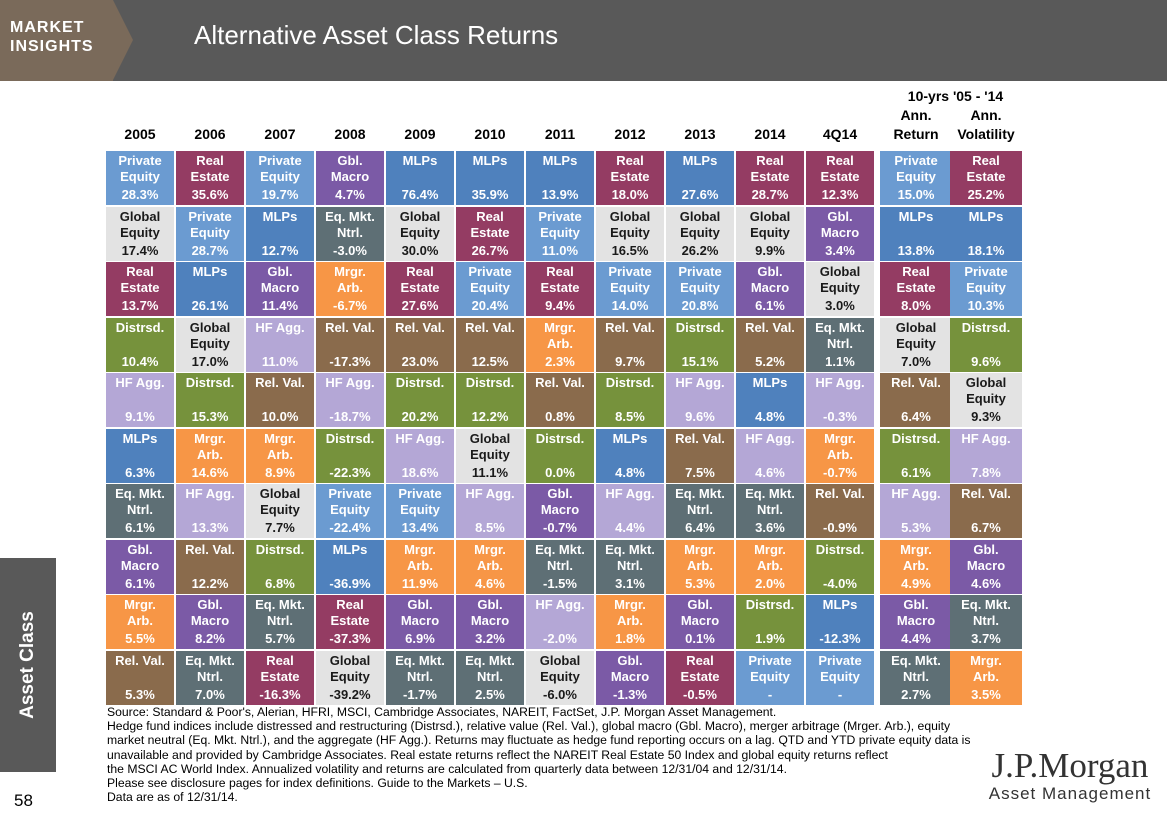 This screenshot has height=818, width=1167. I want to click on group-header: 10-yrs '05 - '14, so click(955, 96).